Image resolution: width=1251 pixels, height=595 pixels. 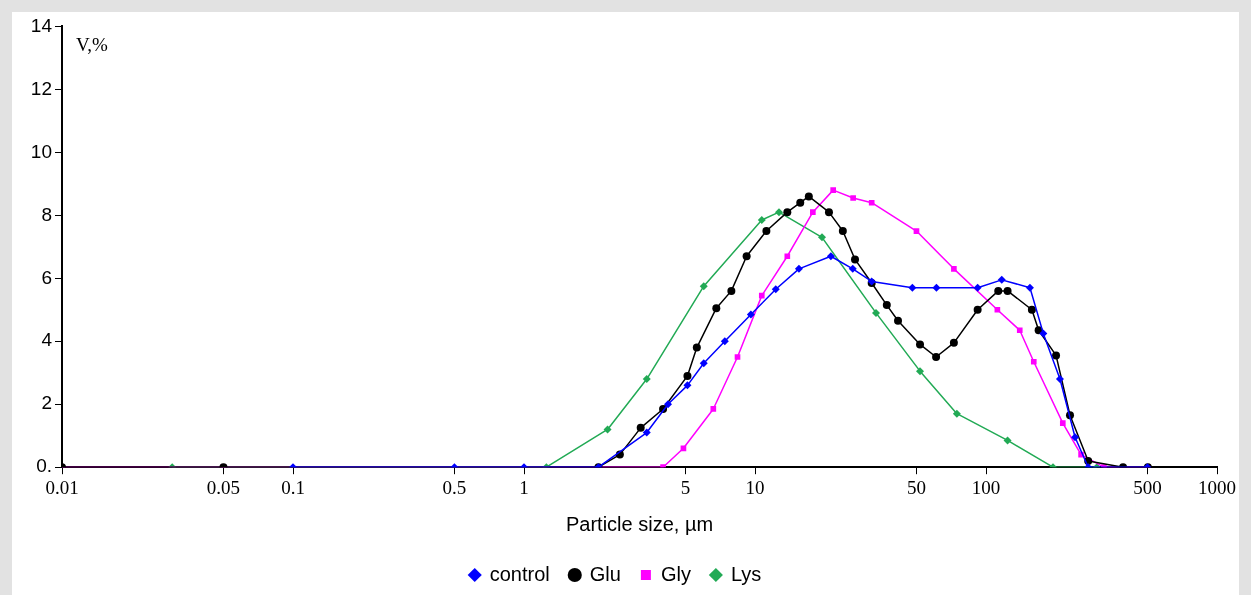 I want to click on x-tick-label: 0.5, so click(x=454, y=487).